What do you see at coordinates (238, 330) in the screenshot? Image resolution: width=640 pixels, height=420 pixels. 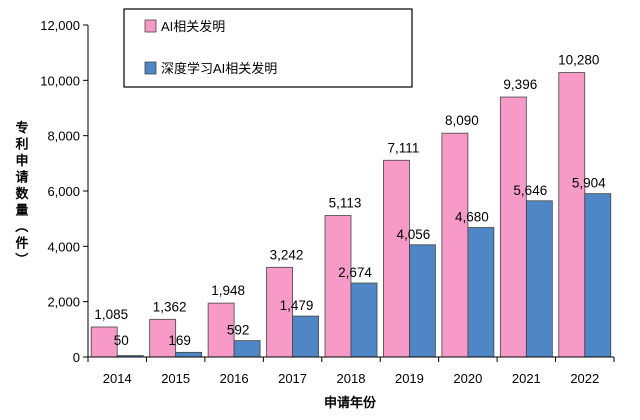 I see `data-label-deep-learning: 592` at bounding box center [238, 330].